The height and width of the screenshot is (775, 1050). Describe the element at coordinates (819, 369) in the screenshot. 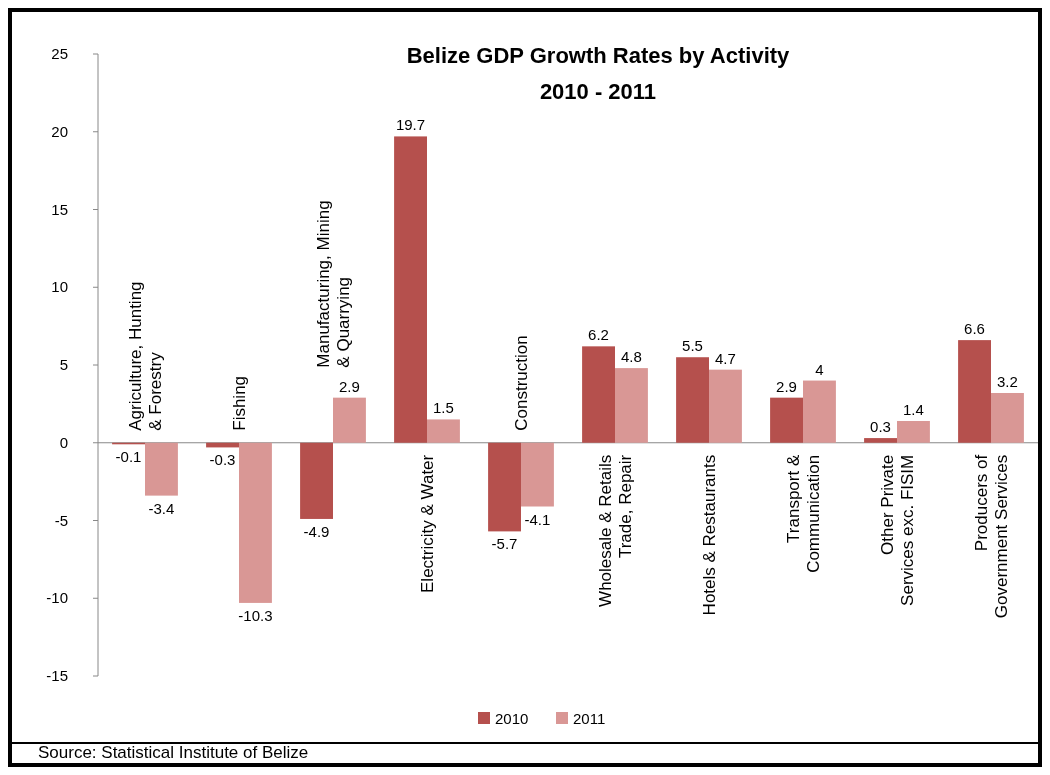

I see `data-label: 4` at that location.